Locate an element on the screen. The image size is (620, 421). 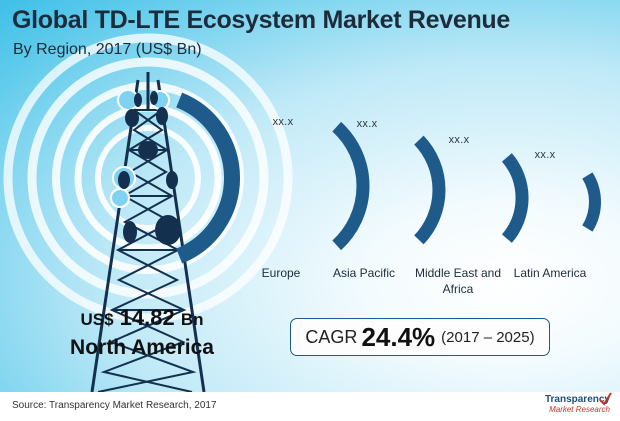
checkmark-logo-icon is located at coordinates (605, 399).